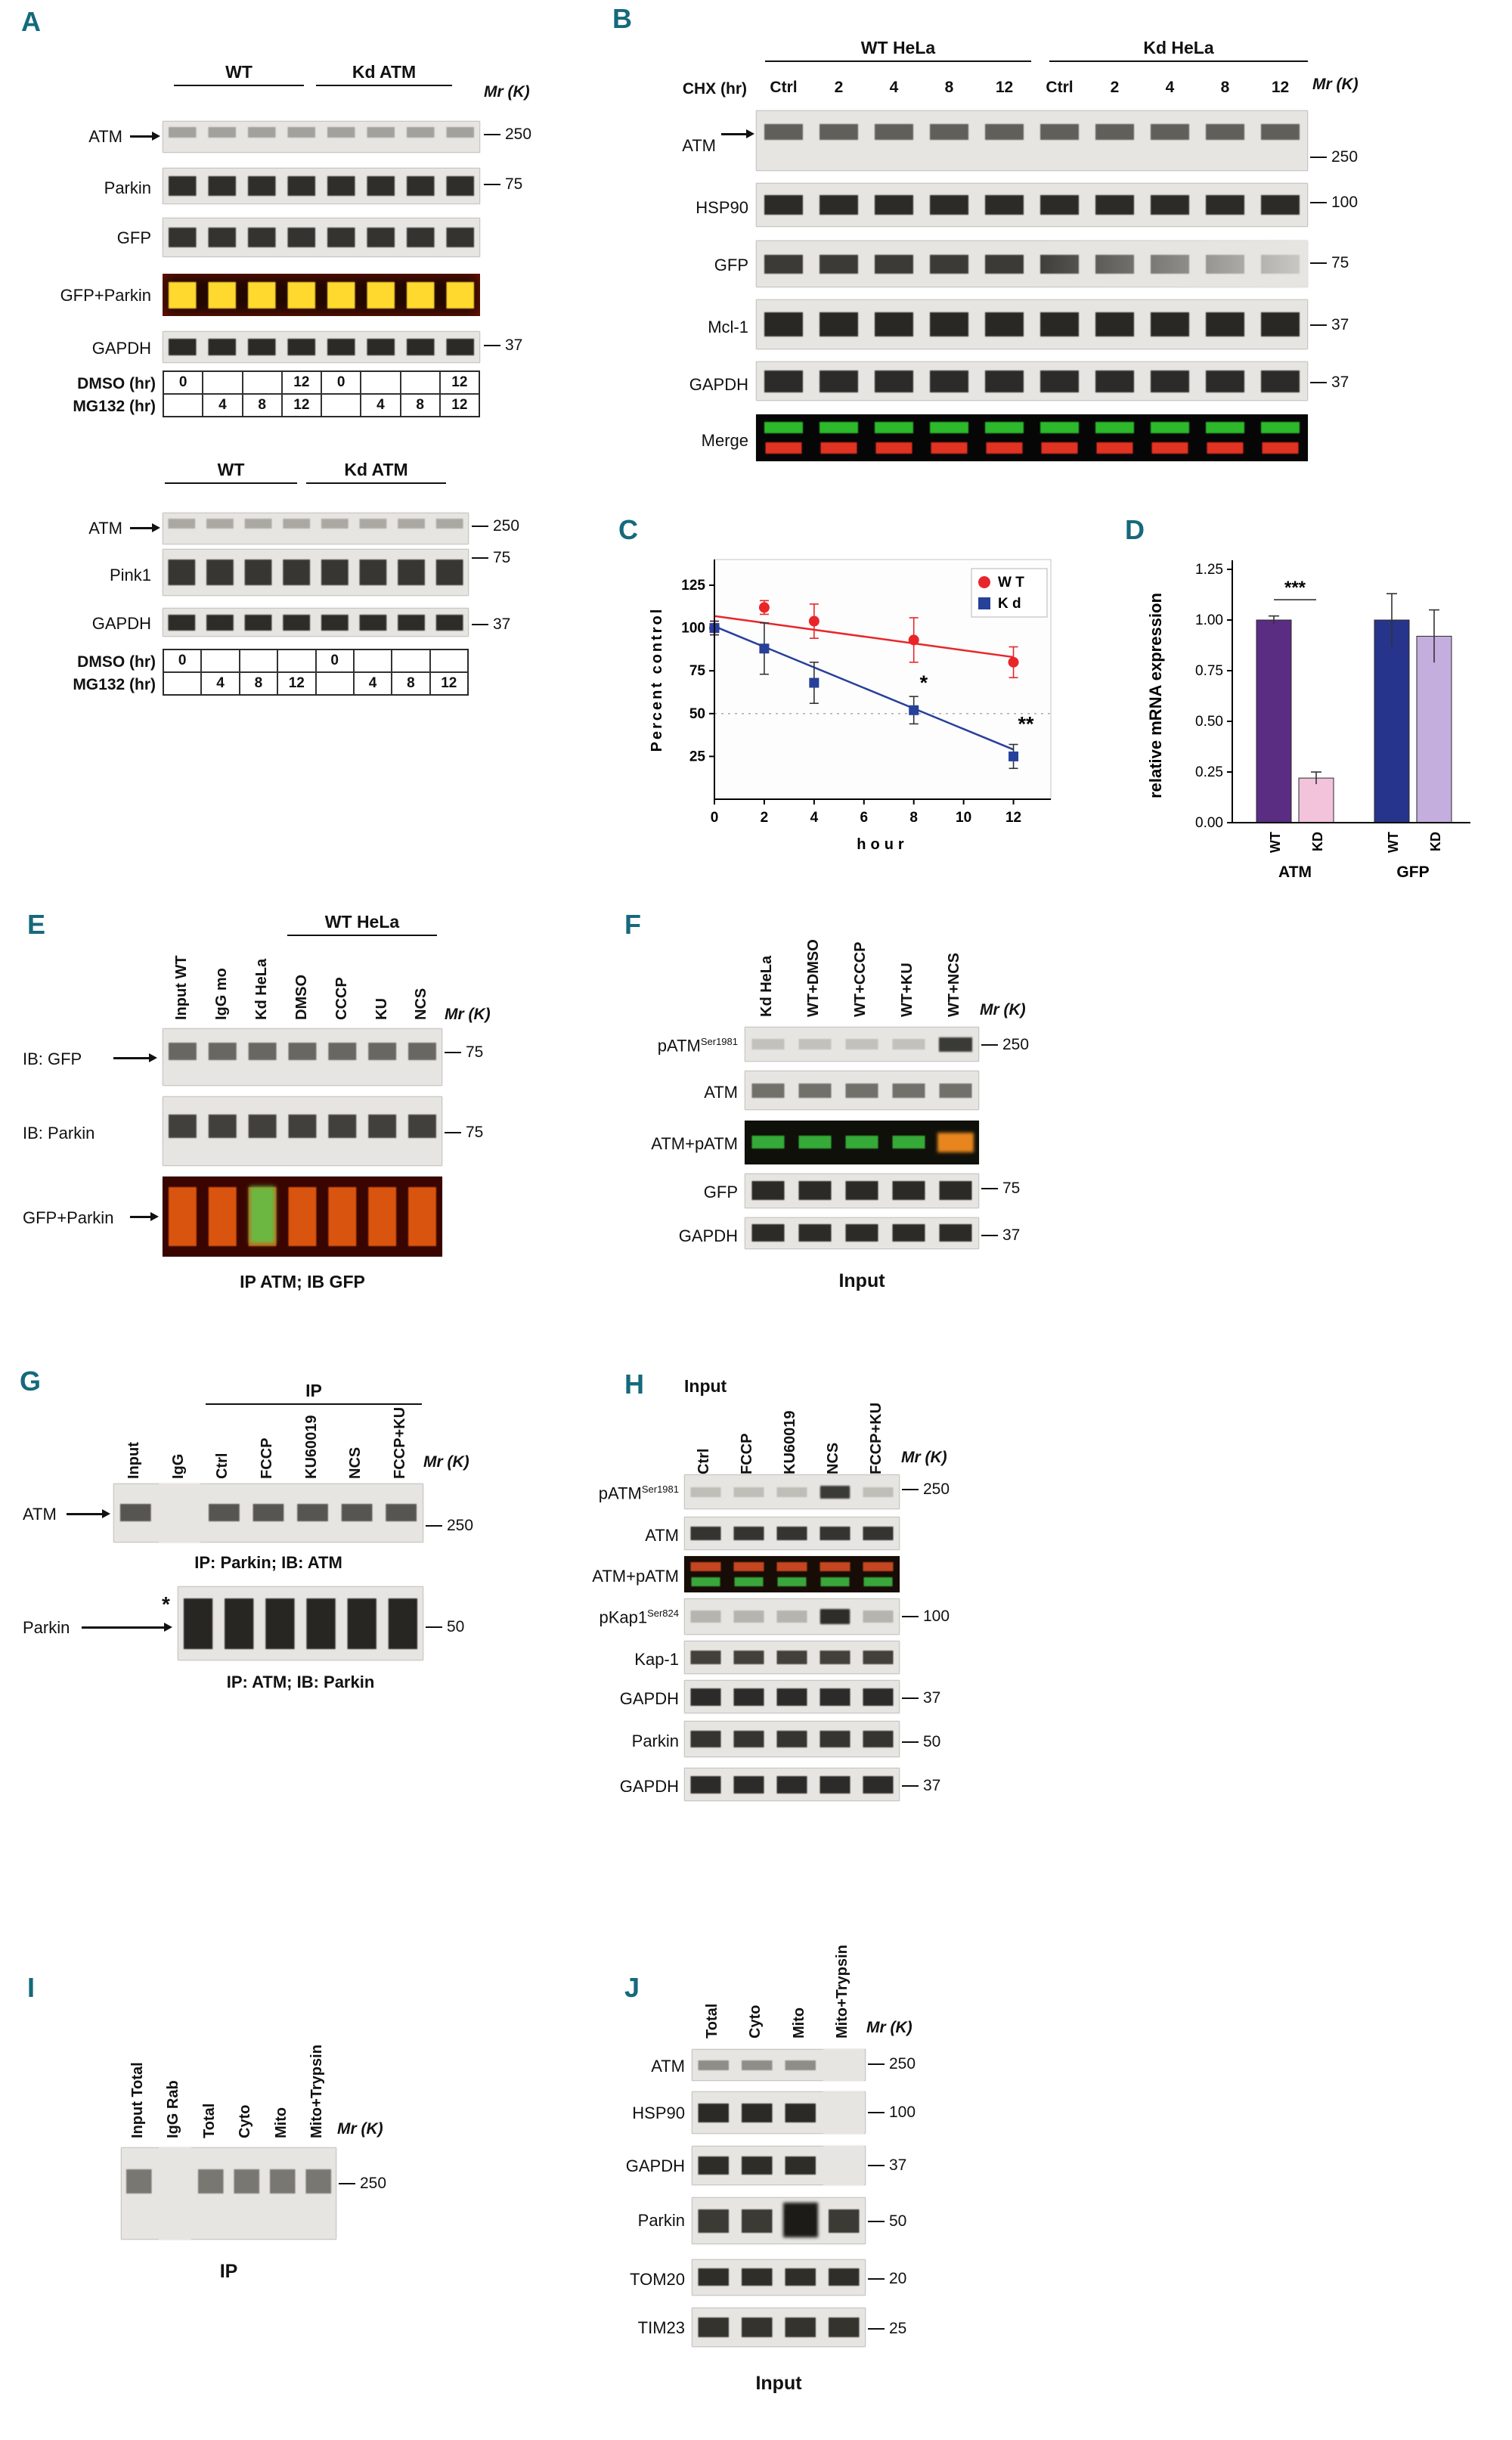  What do you see at coordinates (311, 1447) in the screenshot?
I see `lane-label: KU60019` at bounding box center [311, 1447].